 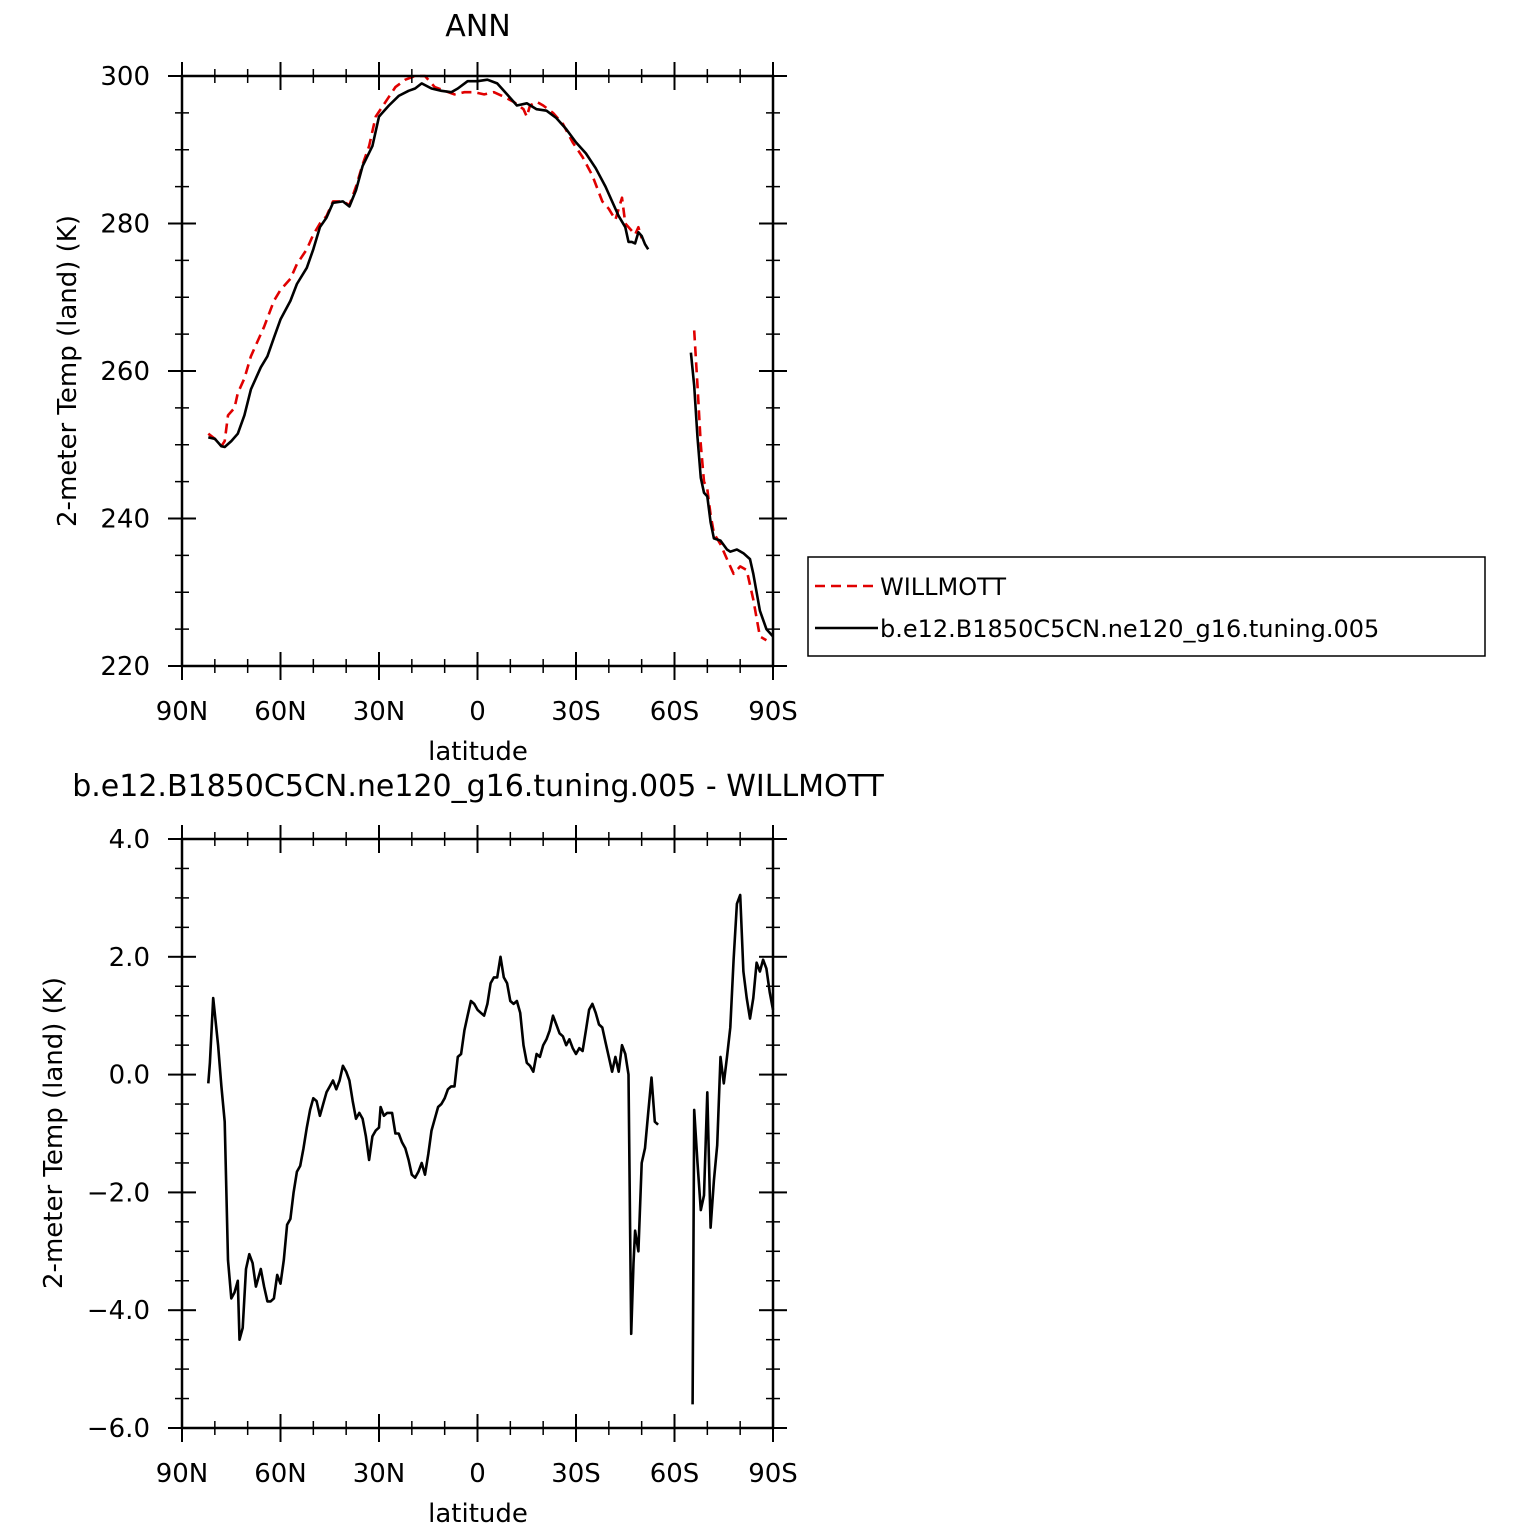 What do you see at coordinates (280, 712) in the screenshot?
I see `top-x-tick-label: 60N` at bounding box center [280, 712].